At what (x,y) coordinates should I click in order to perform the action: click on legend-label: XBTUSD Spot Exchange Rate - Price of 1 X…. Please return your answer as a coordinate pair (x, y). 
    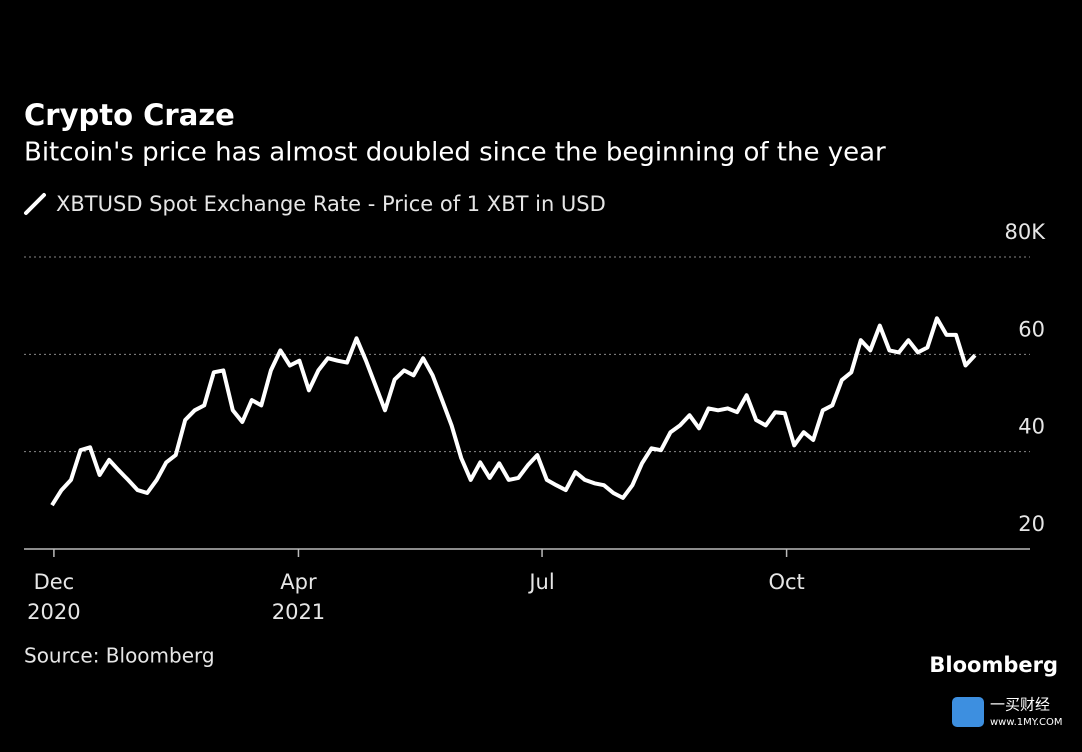
    Looking at the image, I should click on (331, 204).